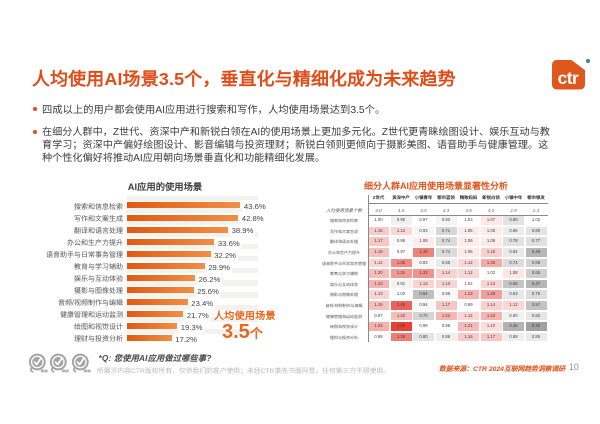 Image resolution: width=600 pixels, height=424 pixels. Describe the element at coordinates (568, 78) in the screenshot. I see `svg-text: ctr` at that location.